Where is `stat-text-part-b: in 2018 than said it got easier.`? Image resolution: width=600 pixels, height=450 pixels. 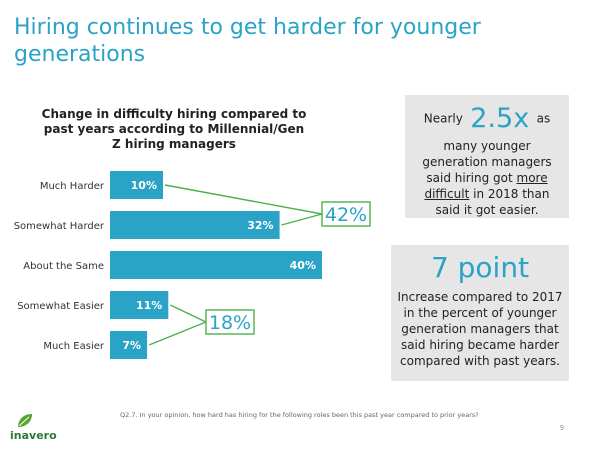
stat-text-part-b: in 2018 than said it got easier. is located at coordinates (492, 202).